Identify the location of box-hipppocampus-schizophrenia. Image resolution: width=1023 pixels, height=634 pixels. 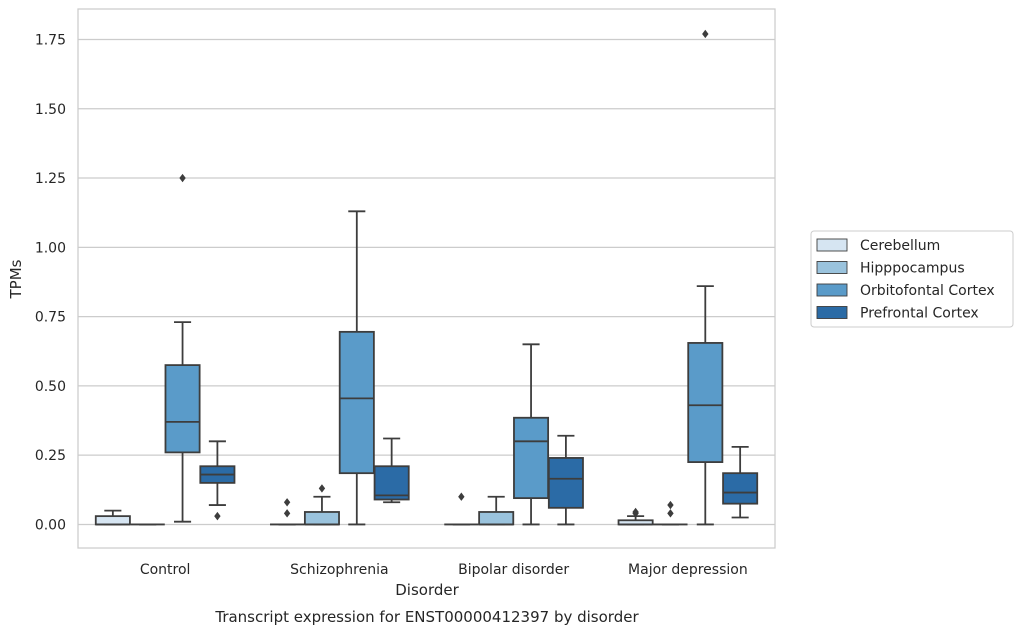
(321, 505).